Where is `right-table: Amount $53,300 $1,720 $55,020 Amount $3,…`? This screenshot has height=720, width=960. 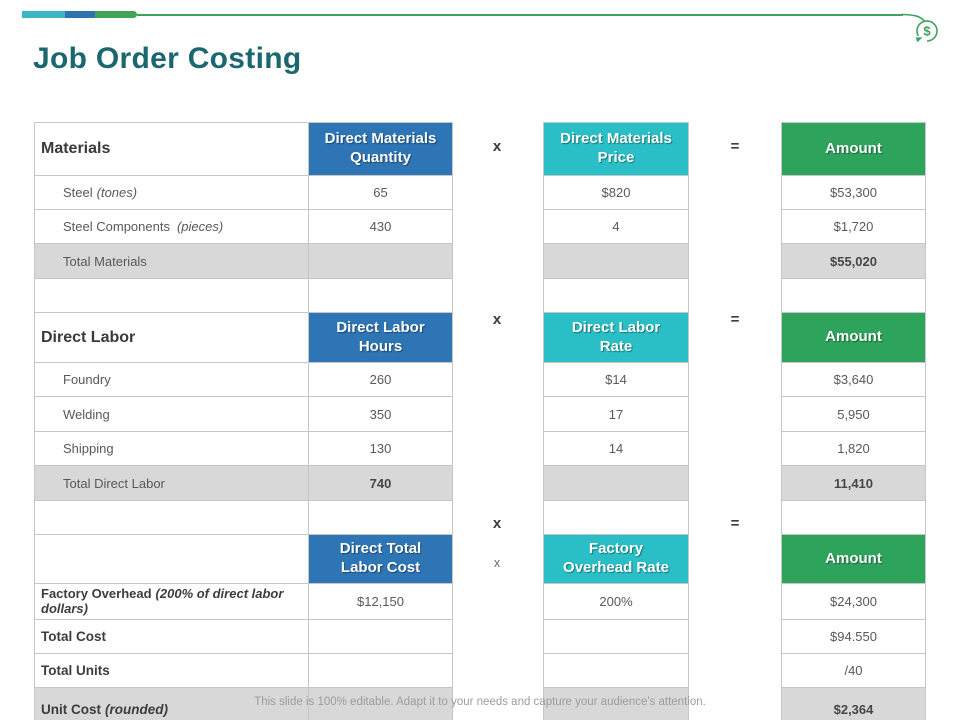 right-table: Amount $53,300 $1,720 $55,020 Amount $3,… is located at coordinates (853, 421).